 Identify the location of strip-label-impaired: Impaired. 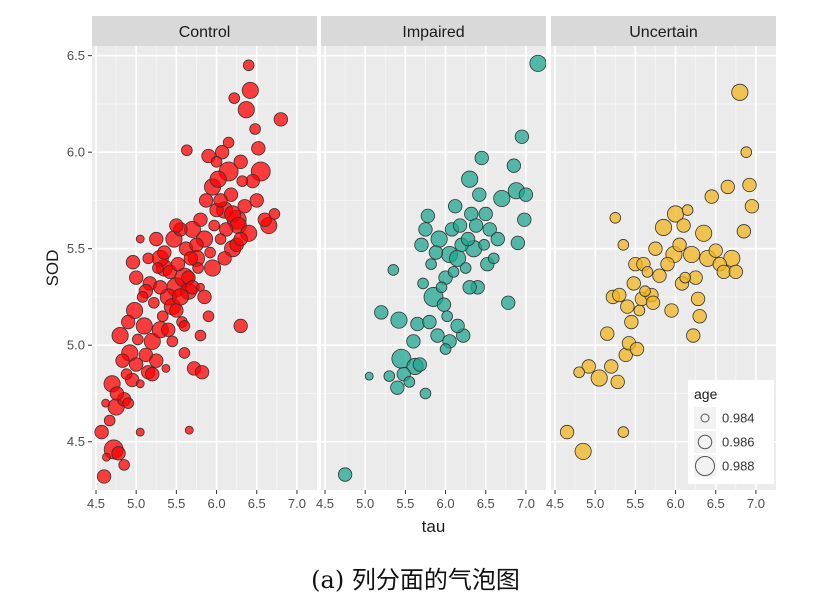
(433, 32).